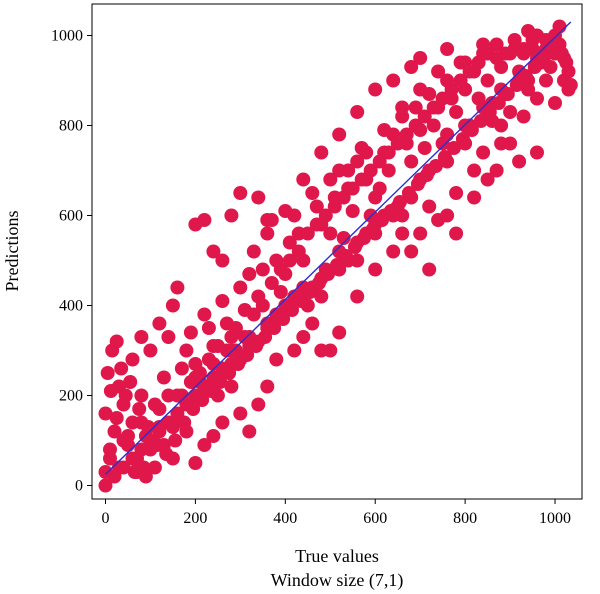 This screenshot has height=594, width=600. Describe the element at coordinates (67, 36) in the screenshot. I see `y-tick-label: 1000` at that location.